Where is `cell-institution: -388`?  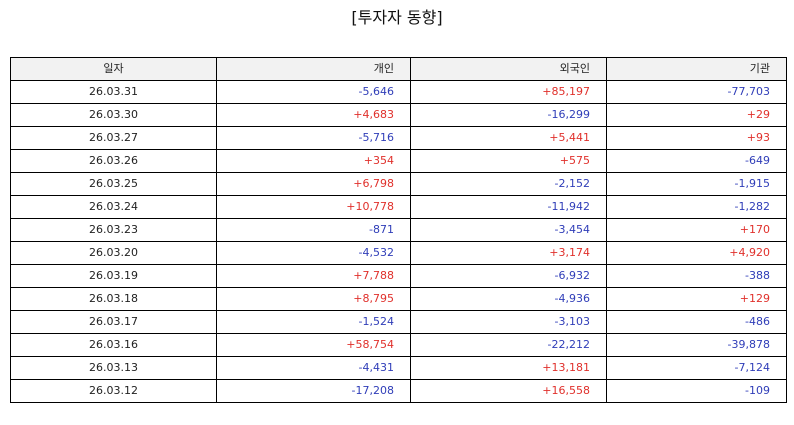 cell-institution: -388 is located at coordinates (696, 276).